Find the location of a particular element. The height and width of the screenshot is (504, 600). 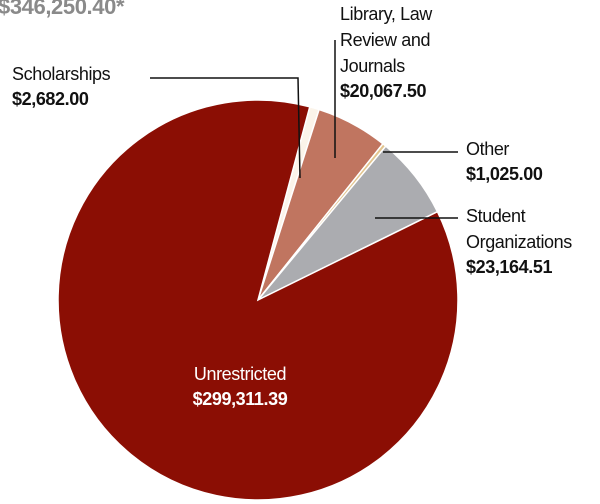

chart-title: $346,250.40* is located at coordinates (62, 9).